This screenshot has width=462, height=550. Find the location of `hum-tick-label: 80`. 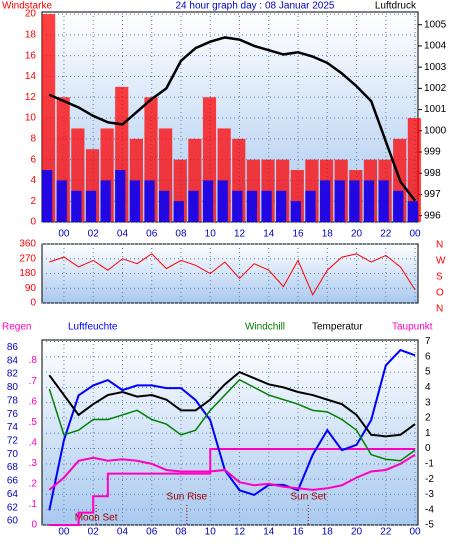

hum-tick-label: 80 is located at coordinates (13, 387).